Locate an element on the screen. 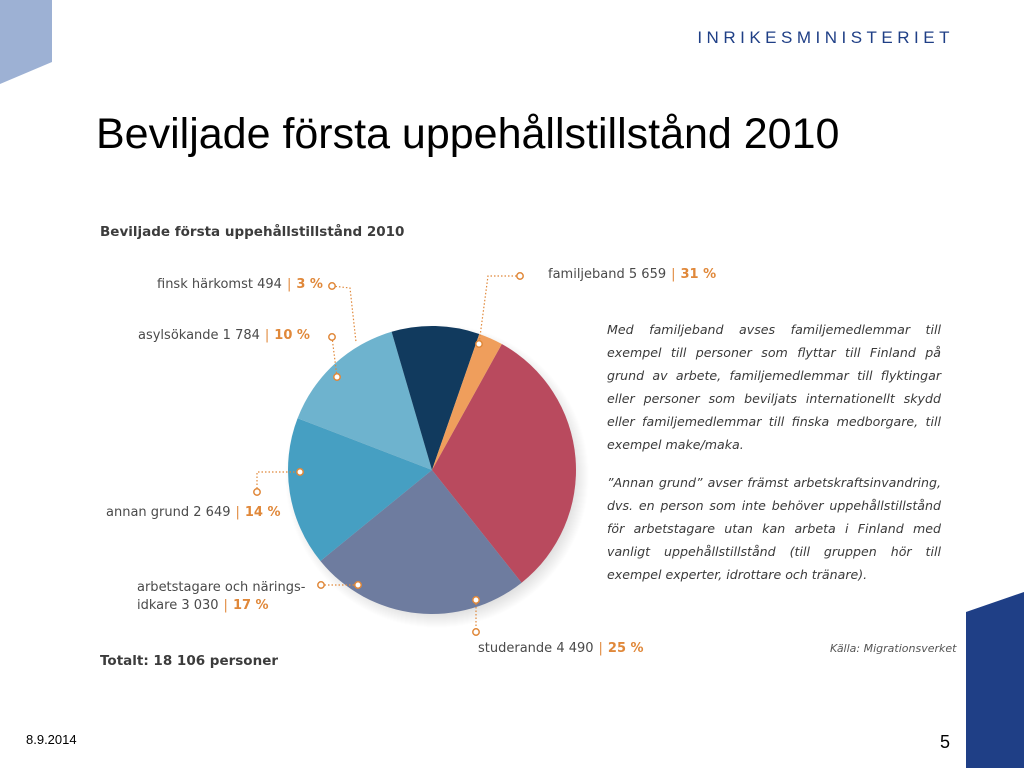 The height and width of the screenshot is (768, 1024). label-finsk-harkomst: finsk härkomst 494 | 3 % is located at coordinates (240, 284).